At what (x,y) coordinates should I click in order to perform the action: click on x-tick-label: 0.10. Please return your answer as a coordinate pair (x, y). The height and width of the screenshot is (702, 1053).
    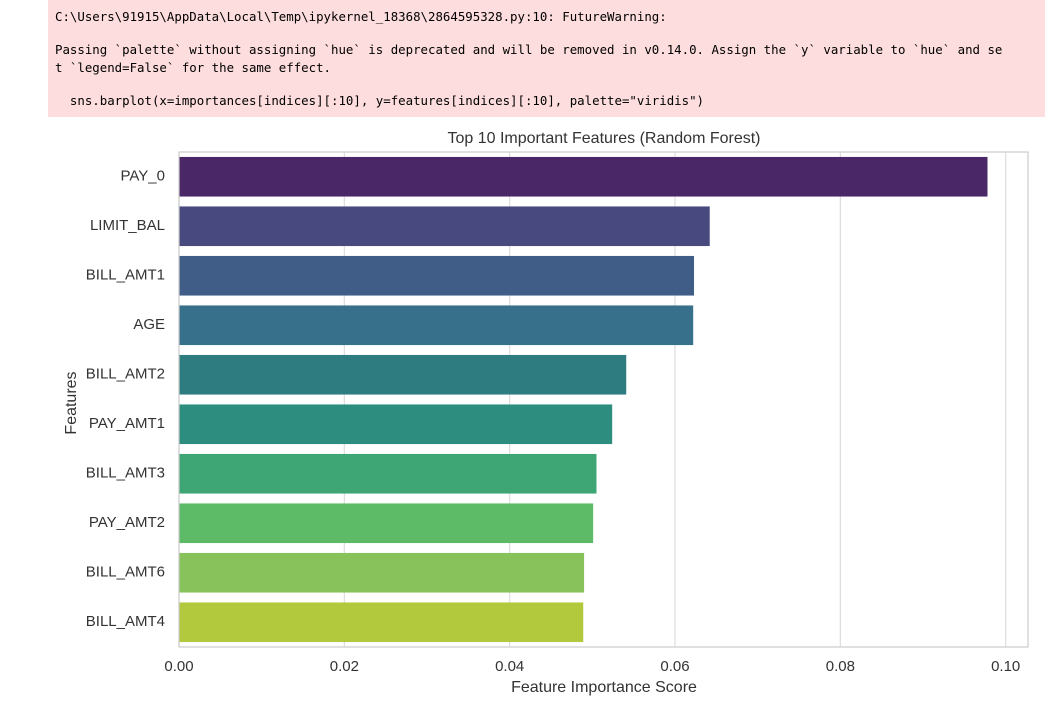
    Looking at the image, I should click on (1005, 666).